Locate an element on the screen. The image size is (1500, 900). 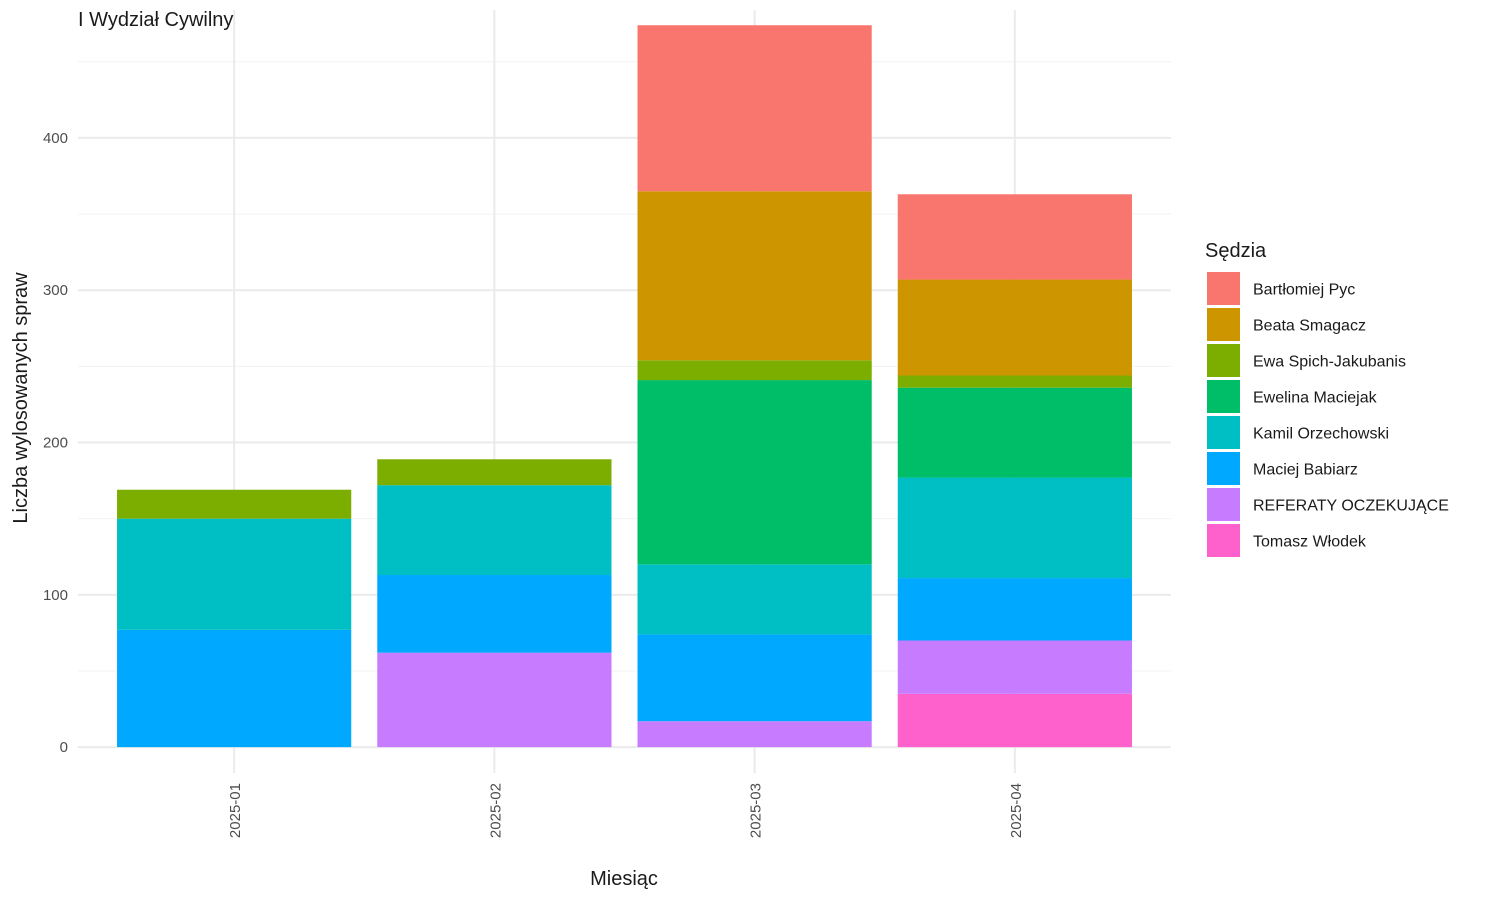
legend-label: Ewelina Maciejak is located at coordinates (1315, 398).